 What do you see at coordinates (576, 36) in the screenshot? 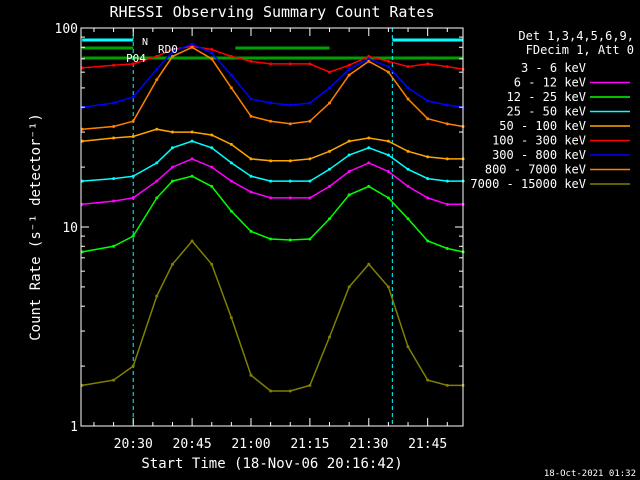
I see `legend-header-line-1: Det 1,3,4,5,6,9,` at bounding box center [576, 36].